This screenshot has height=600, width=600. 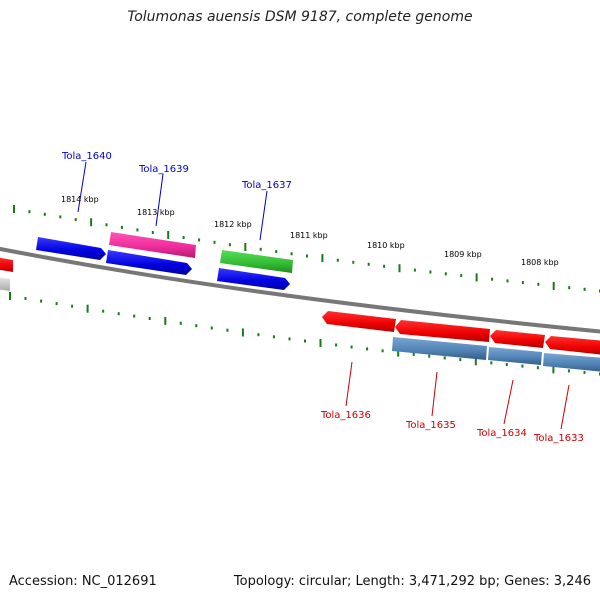 What do you see at coordinates (163, 169) in the screenshot?
I see `gene-label-tola-1639: Tola_1639` at bounding box center [163, 169].